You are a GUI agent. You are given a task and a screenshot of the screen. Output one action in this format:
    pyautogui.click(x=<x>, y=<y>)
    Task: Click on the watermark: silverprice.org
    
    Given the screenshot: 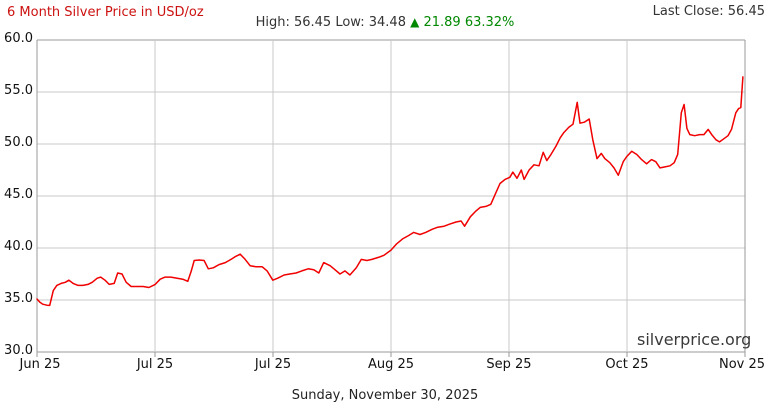 What is the action you would take?
    pyautogui.click(x=694, y=339)
    